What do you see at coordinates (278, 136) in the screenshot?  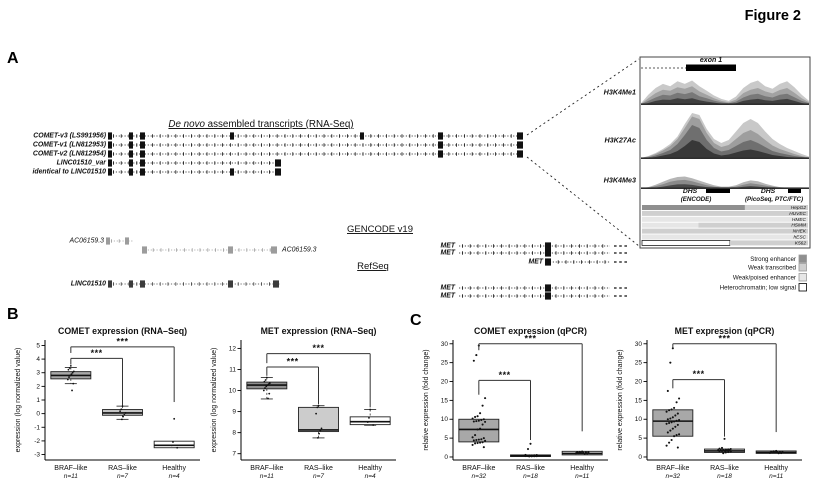 I see `transcript-row: COMET-v3 (LS991956)` at bounding box center [278, 136].